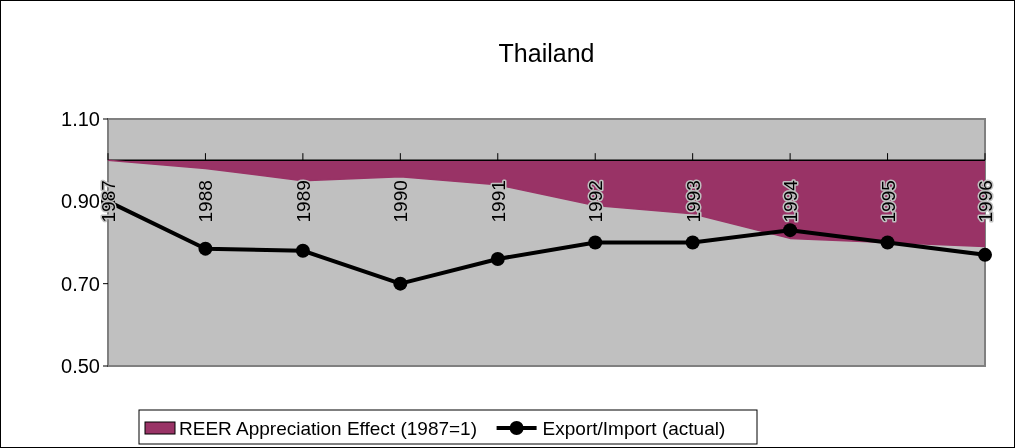 The image size is (1015, 448). What do you see at coordinates (80, 201) in the screenshot?
I see `y-tick-label: 0.90` at bounding box center [80, 201].